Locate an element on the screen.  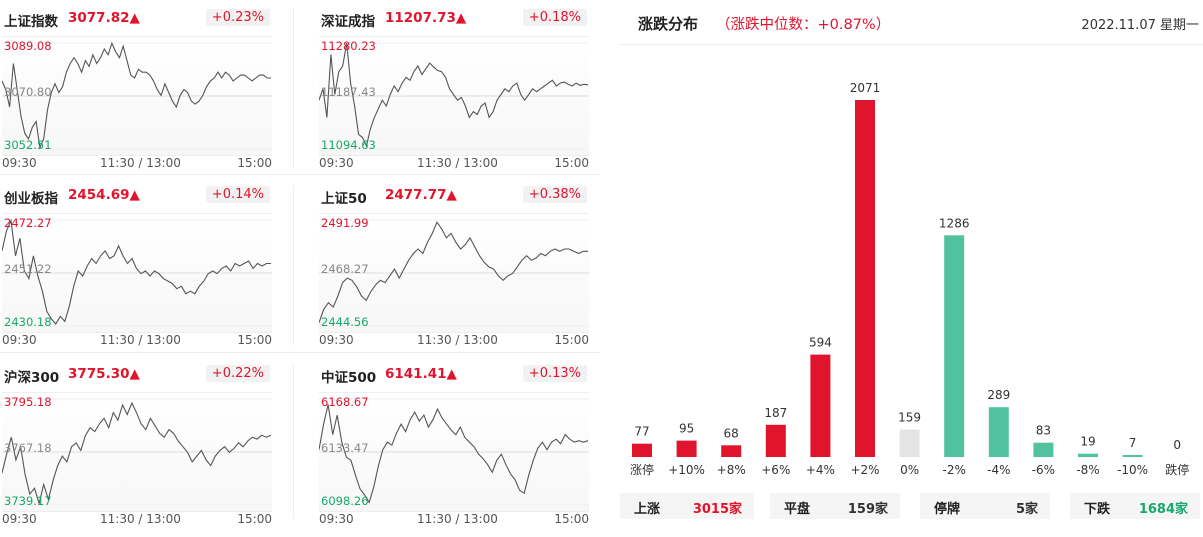
index-name: 上证50 is located at coordinates (344, 199).